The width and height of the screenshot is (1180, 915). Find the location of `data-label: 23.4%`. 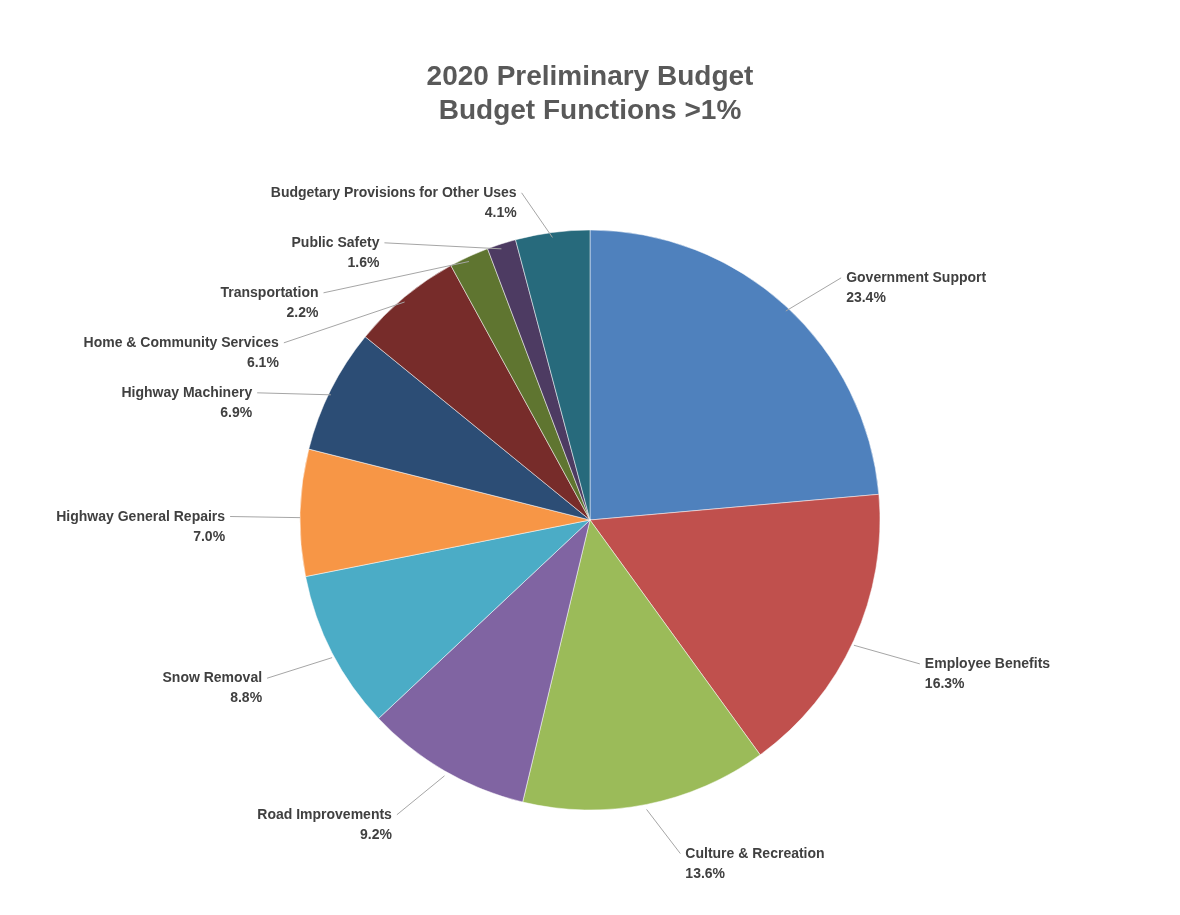

data-label: 23.4% is located at coordinates (866, 296).